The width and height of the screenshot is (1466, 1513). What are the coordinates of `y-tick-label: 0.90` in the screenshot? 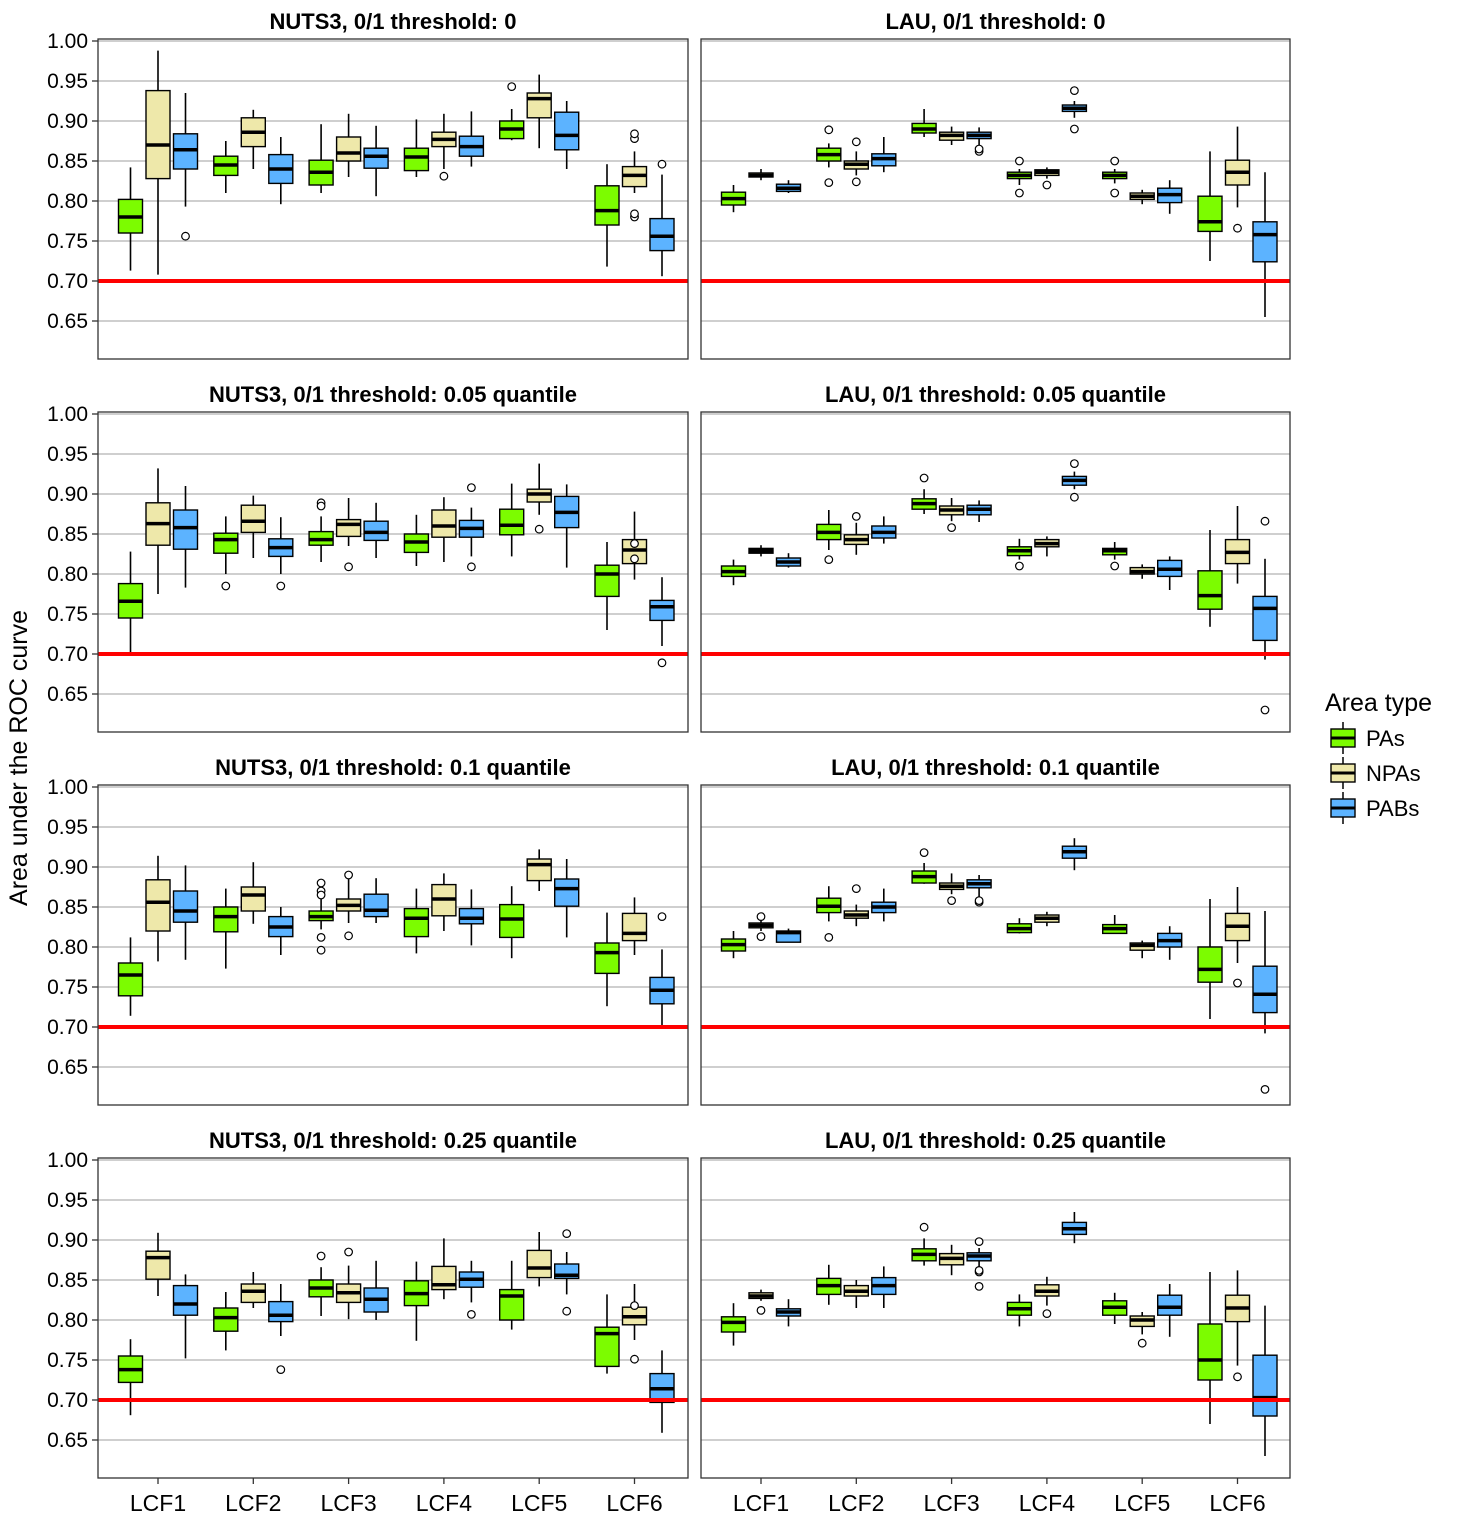 It's located at (67, 121).